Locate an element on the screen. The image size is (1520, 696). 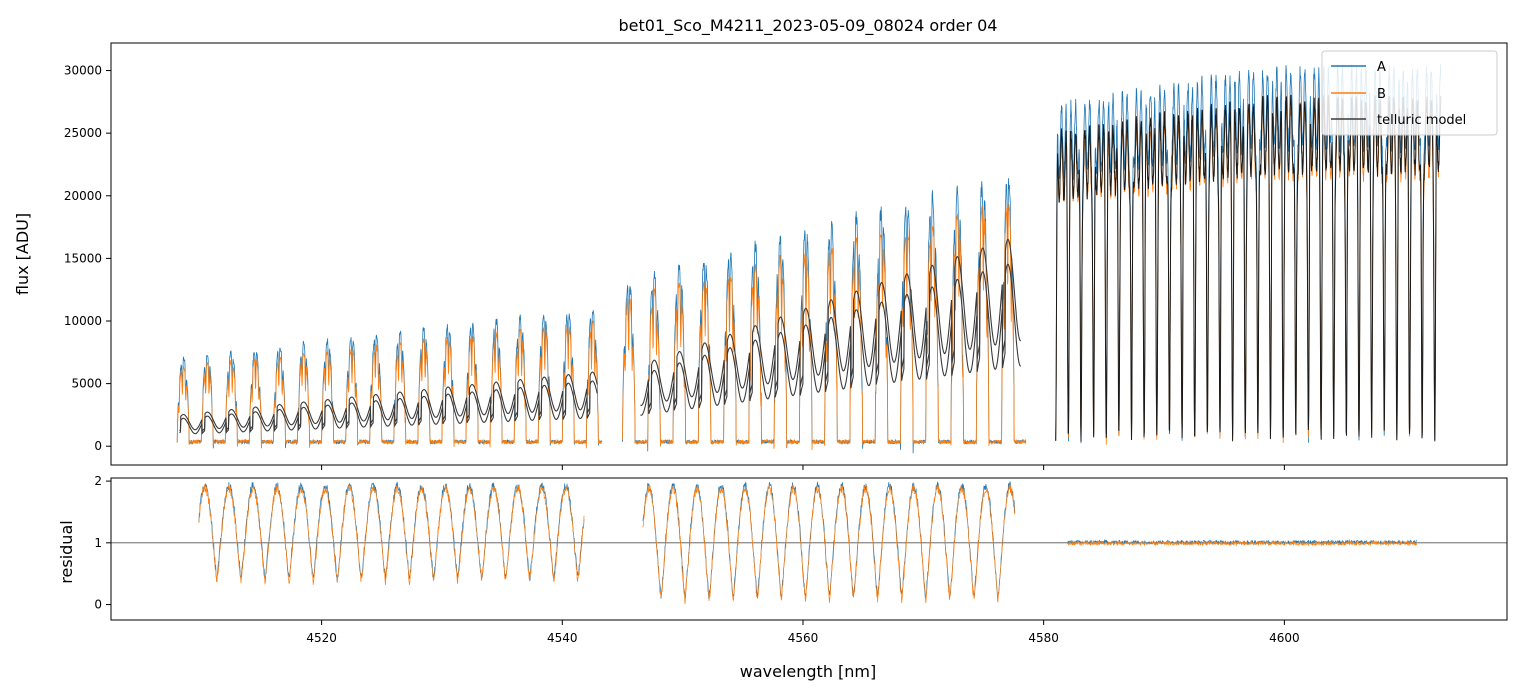
bottom-x-tick-label: 4600 is located at coordinates (1284, 638).